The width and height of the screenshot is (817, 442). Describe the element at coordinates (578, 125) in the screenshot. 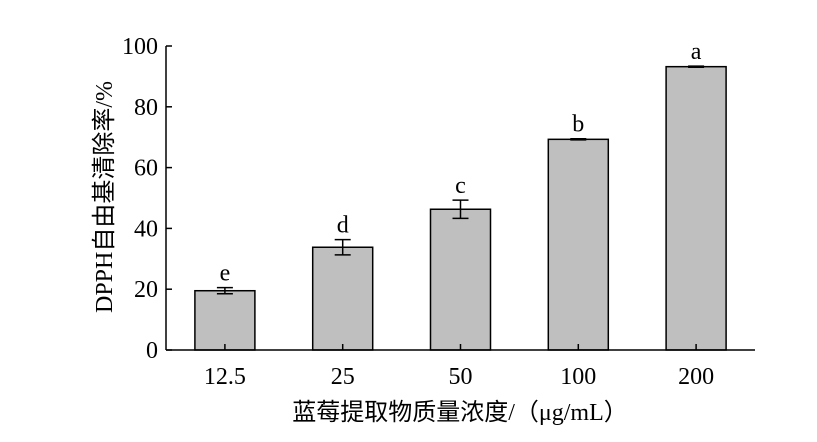

I see `significance-label-100: b` at that location.